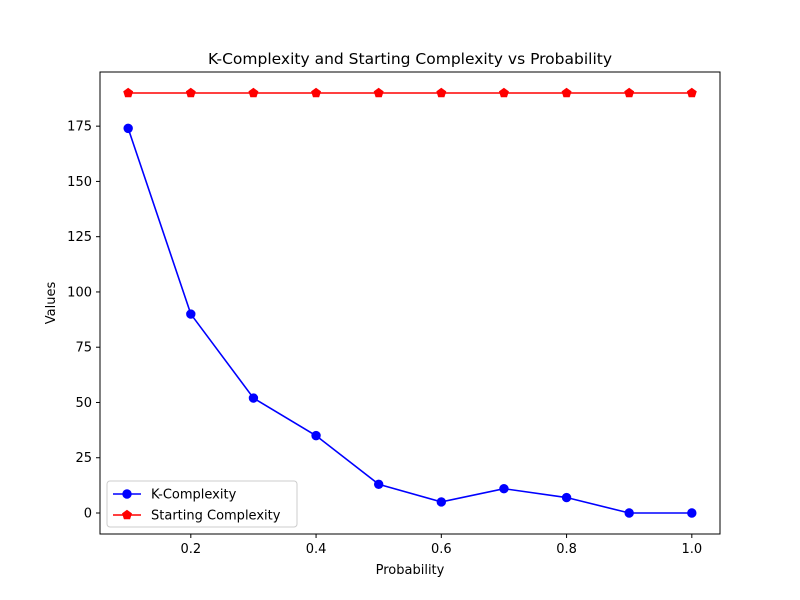 This screenshot has height=600, width=800. What do you see at coordinates (83, 321) in the screenshot?
I see `y-axis-ticks: 0 25 50 75 100 125 150 175` at bounding box center [83, 321].